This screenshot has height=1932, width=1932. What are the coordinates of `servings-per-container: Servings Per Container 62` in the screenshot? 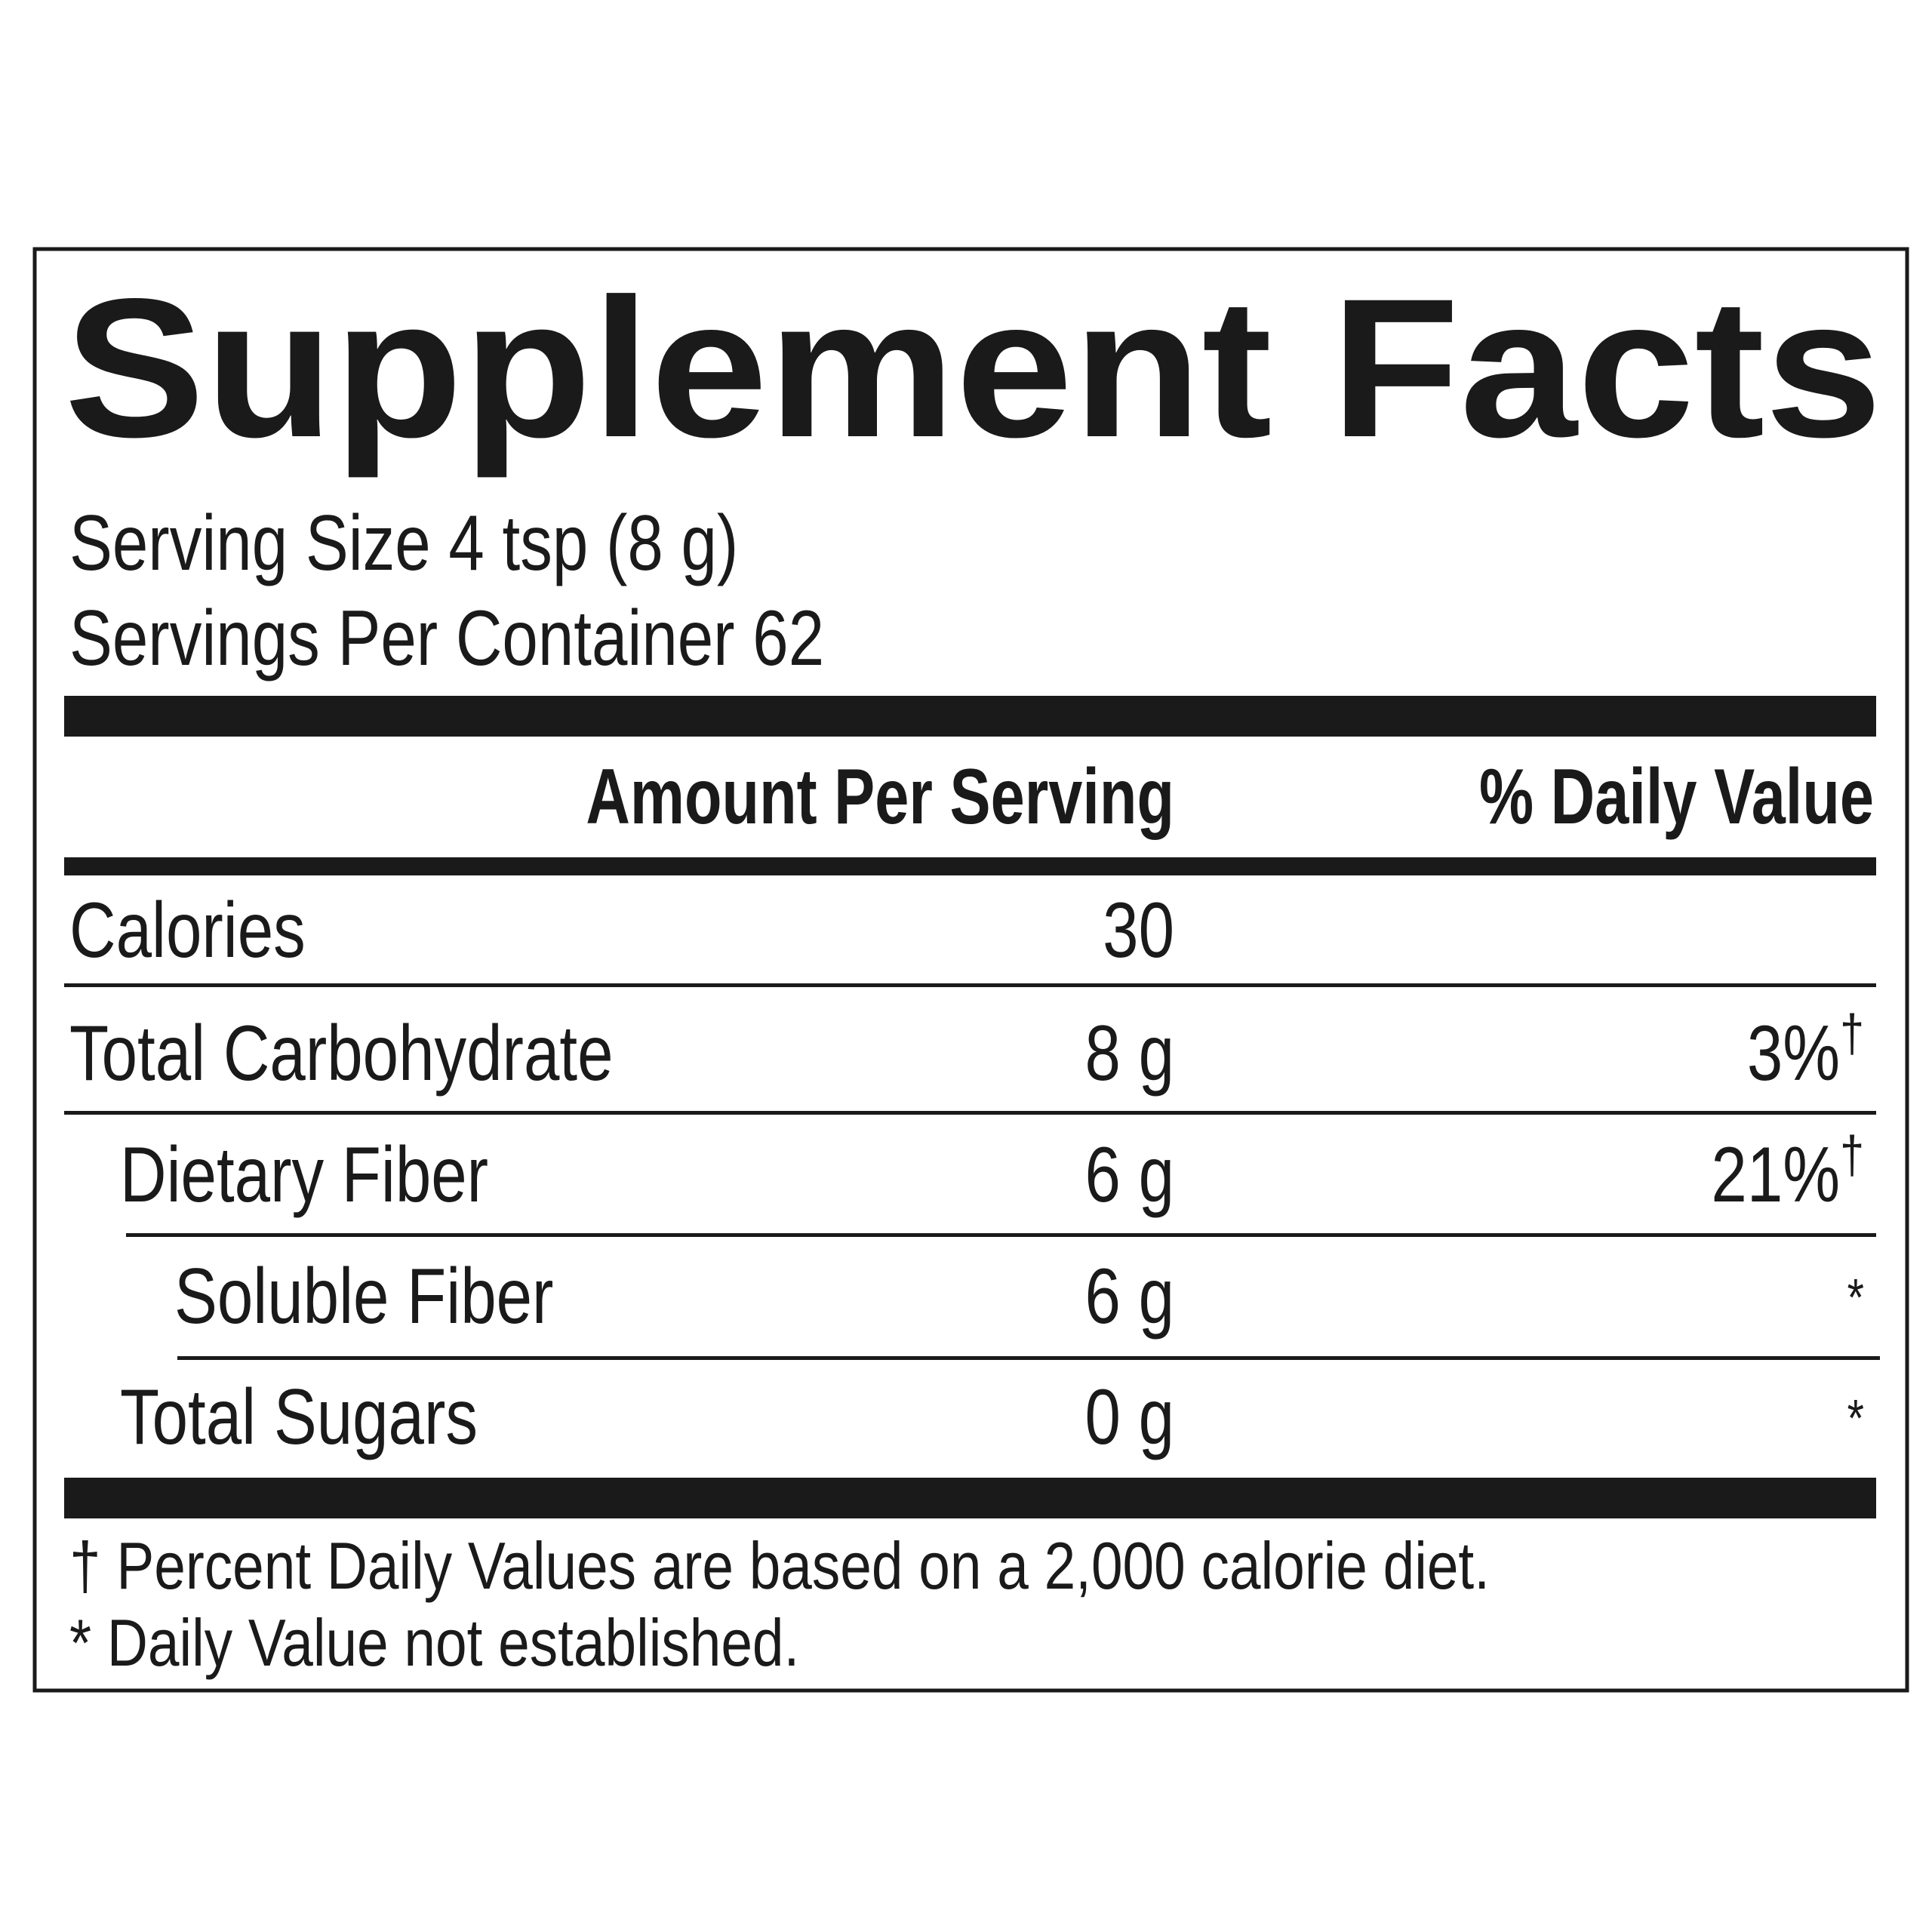 It's located at (446, 638).